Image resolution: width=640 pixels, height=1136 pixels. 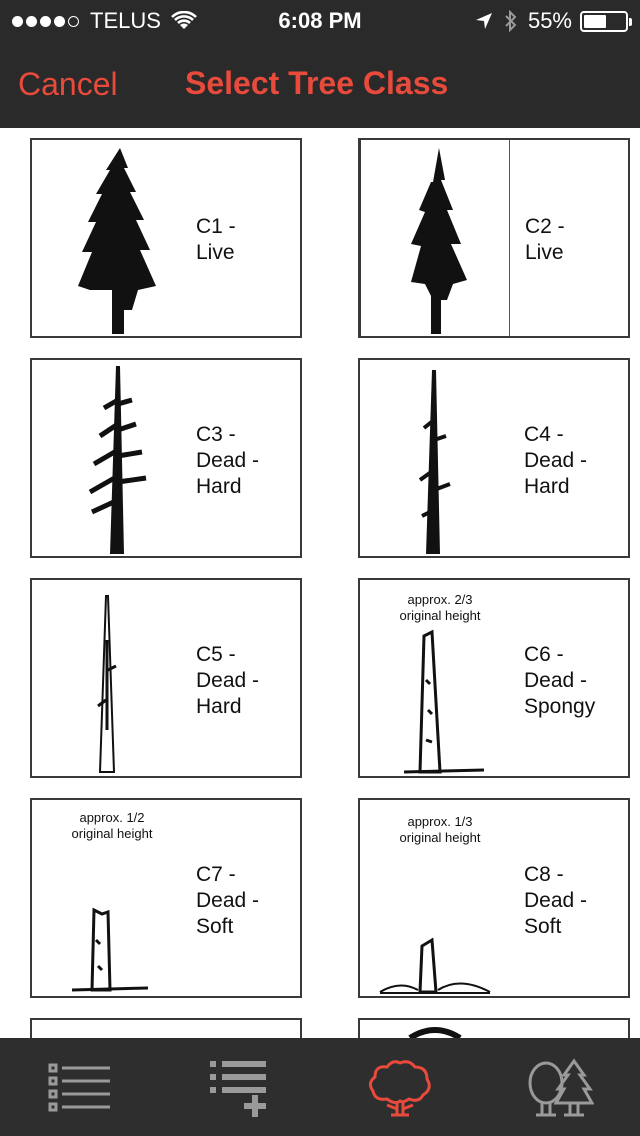 What do you see at coordinates (216, 226) in the screenshot?
I see `class-code: C1 -` at bounding box center [216, 226].